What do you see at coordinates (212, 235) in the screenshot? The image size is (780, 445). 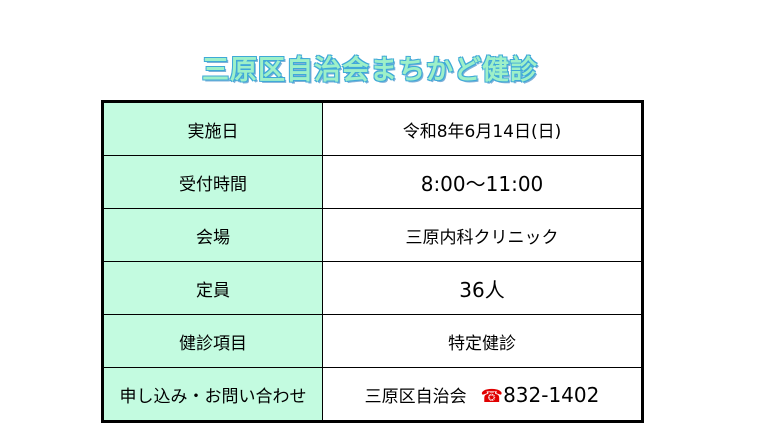 I see `row-label: 会場` at bounding box center [212, 235].